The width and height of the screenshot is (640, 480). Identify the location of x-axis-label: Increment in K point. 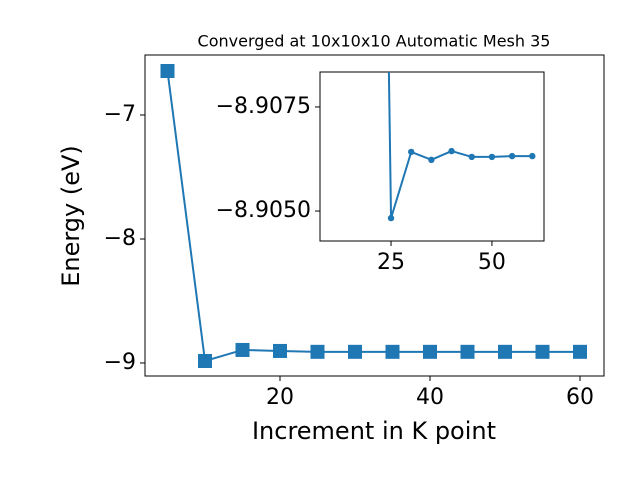
(374, 431).